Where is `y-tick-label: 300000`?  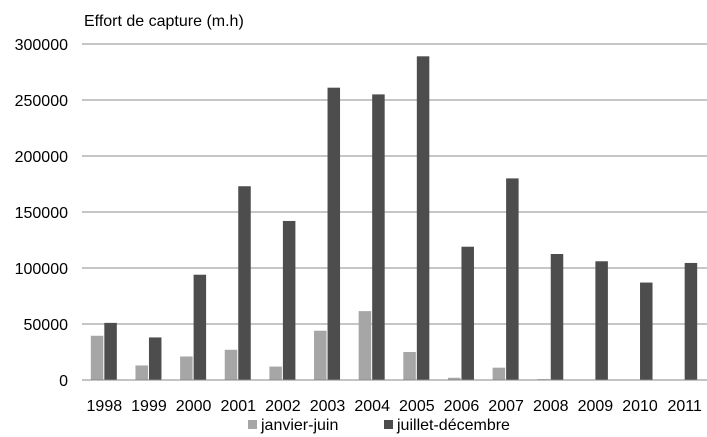
y-tick-label: 300000 is located at coordinates (41, 45).